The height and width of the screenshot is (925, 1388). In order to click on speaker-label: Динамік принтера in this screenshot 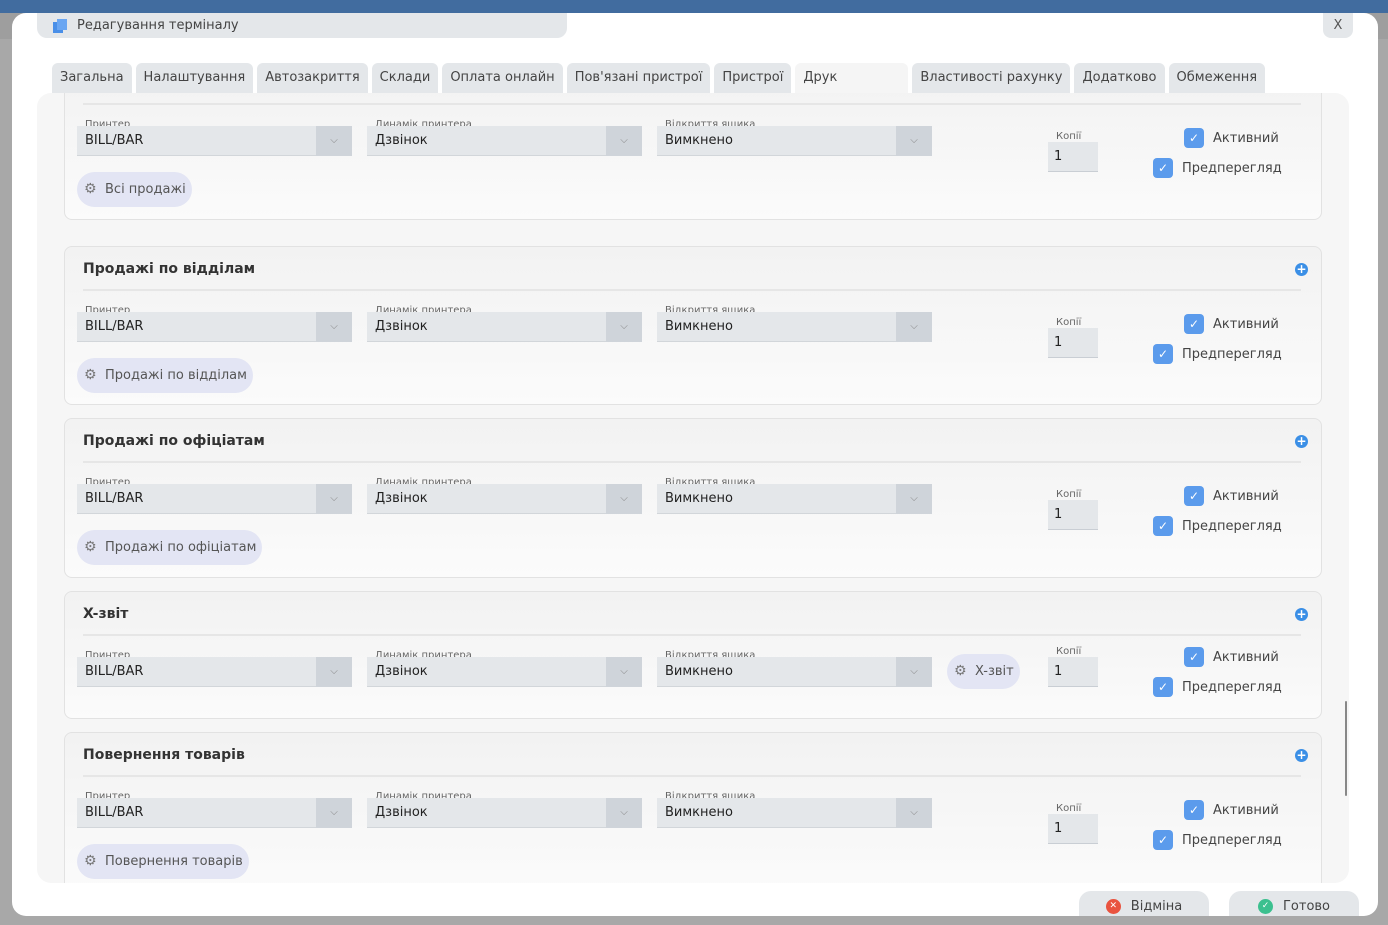, I will do `click(423, 796)`.